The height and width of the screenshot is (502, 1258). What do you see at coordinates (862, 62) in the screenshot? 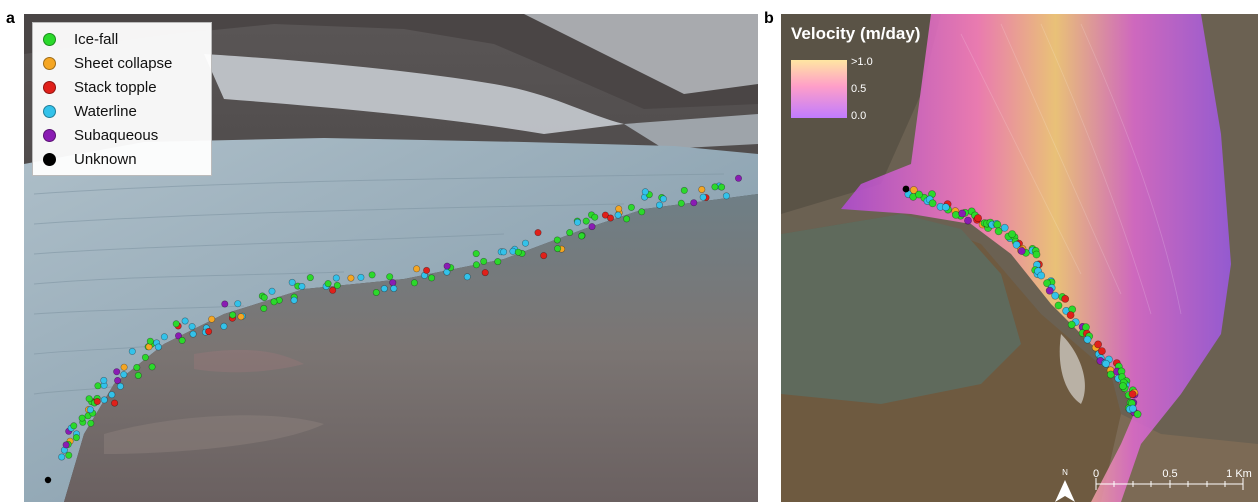
I see `velocity-tick-max: >1.0` at bounding box center [862, 62].